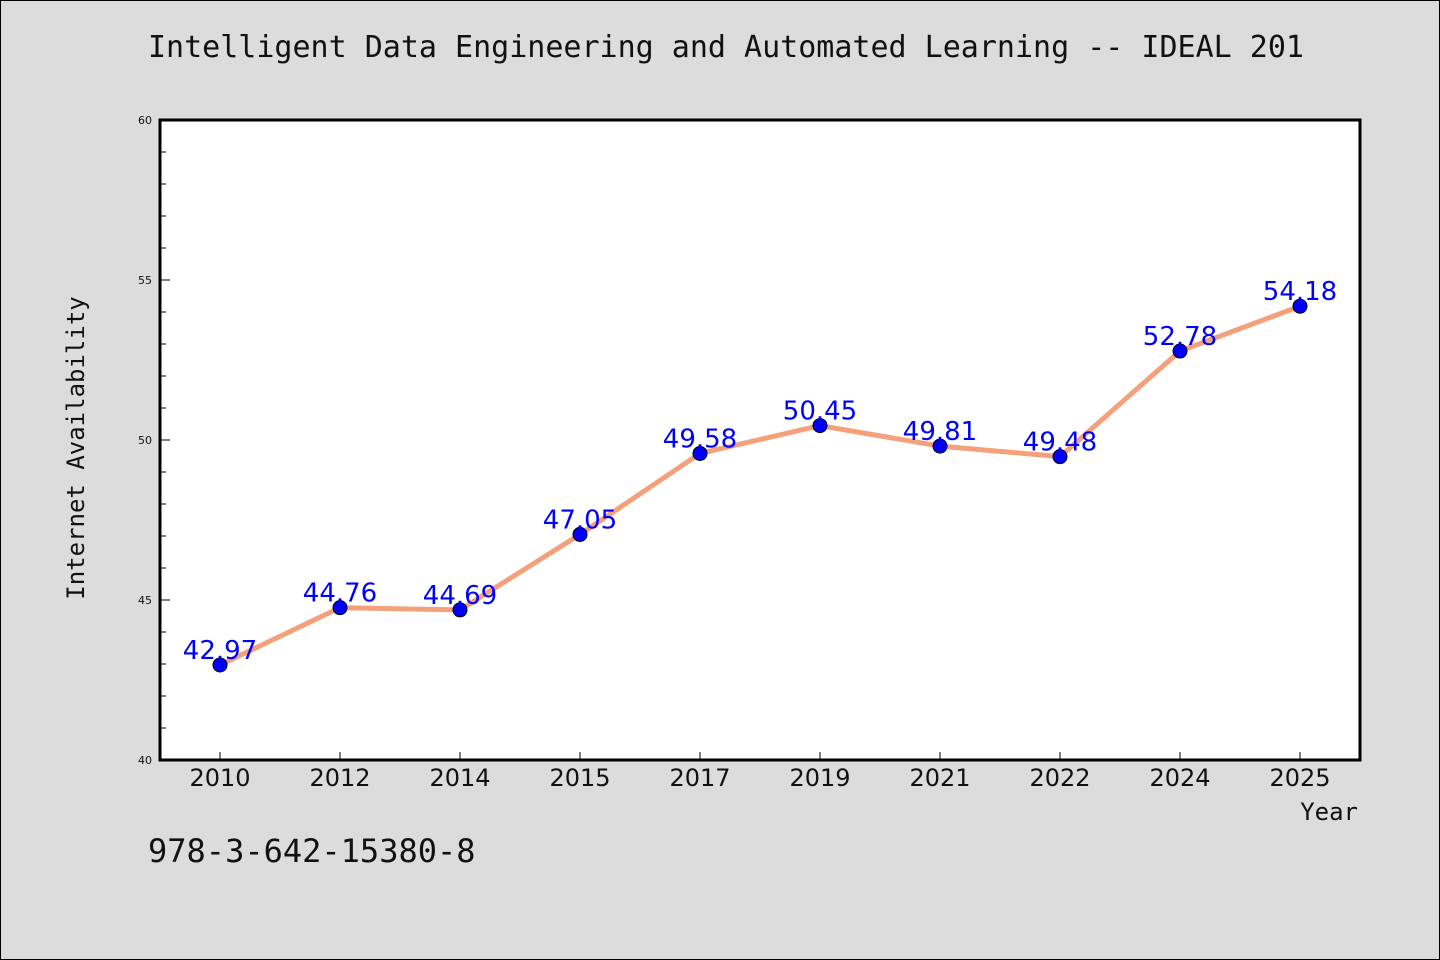  What do you see at coordinates (1059, 778) in the screenshot?
I see `x-tick-label: 2022` at bounding box center [1059, 778].